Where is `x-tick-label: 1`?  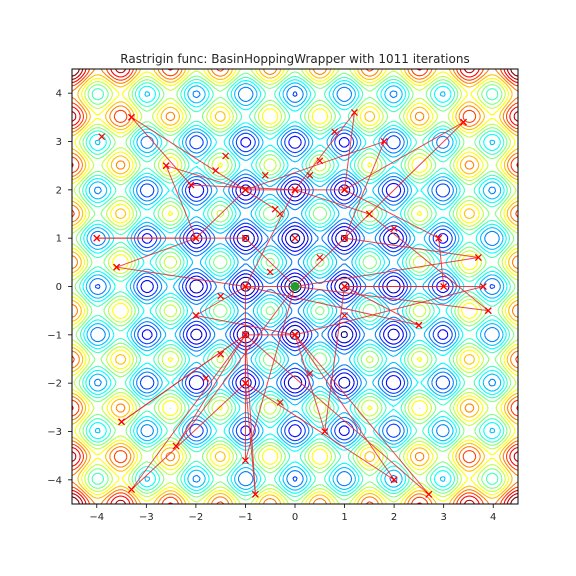
x-tick-label: 1 is located at coordinates (344, 517).